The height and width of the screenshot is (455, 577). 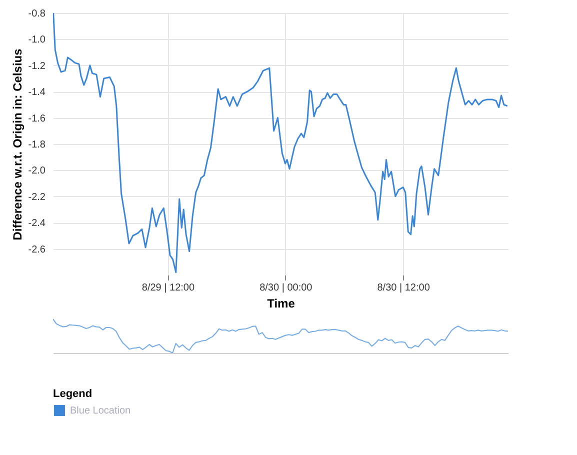 I want to click on x-tick-label: 8/29 | 12:00, so click(x=168, y=288).